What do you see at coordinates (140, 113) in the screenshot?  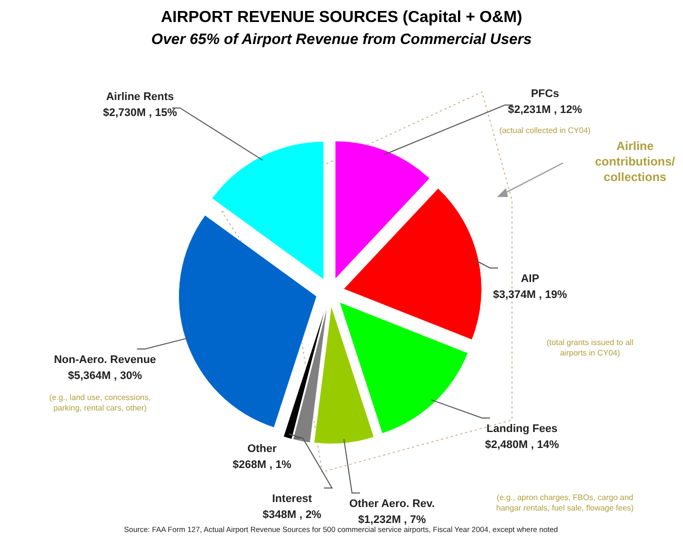 I see `data-label: $2,730M , 15%` at bounding box center [140, 113].